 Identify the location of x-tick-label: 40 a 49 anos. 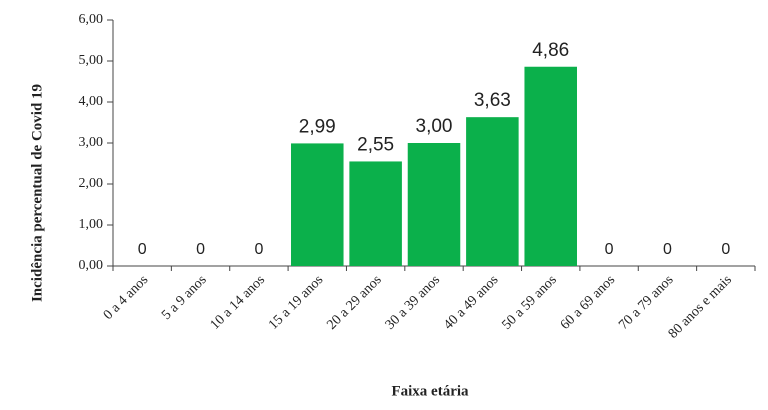
(471, 302).